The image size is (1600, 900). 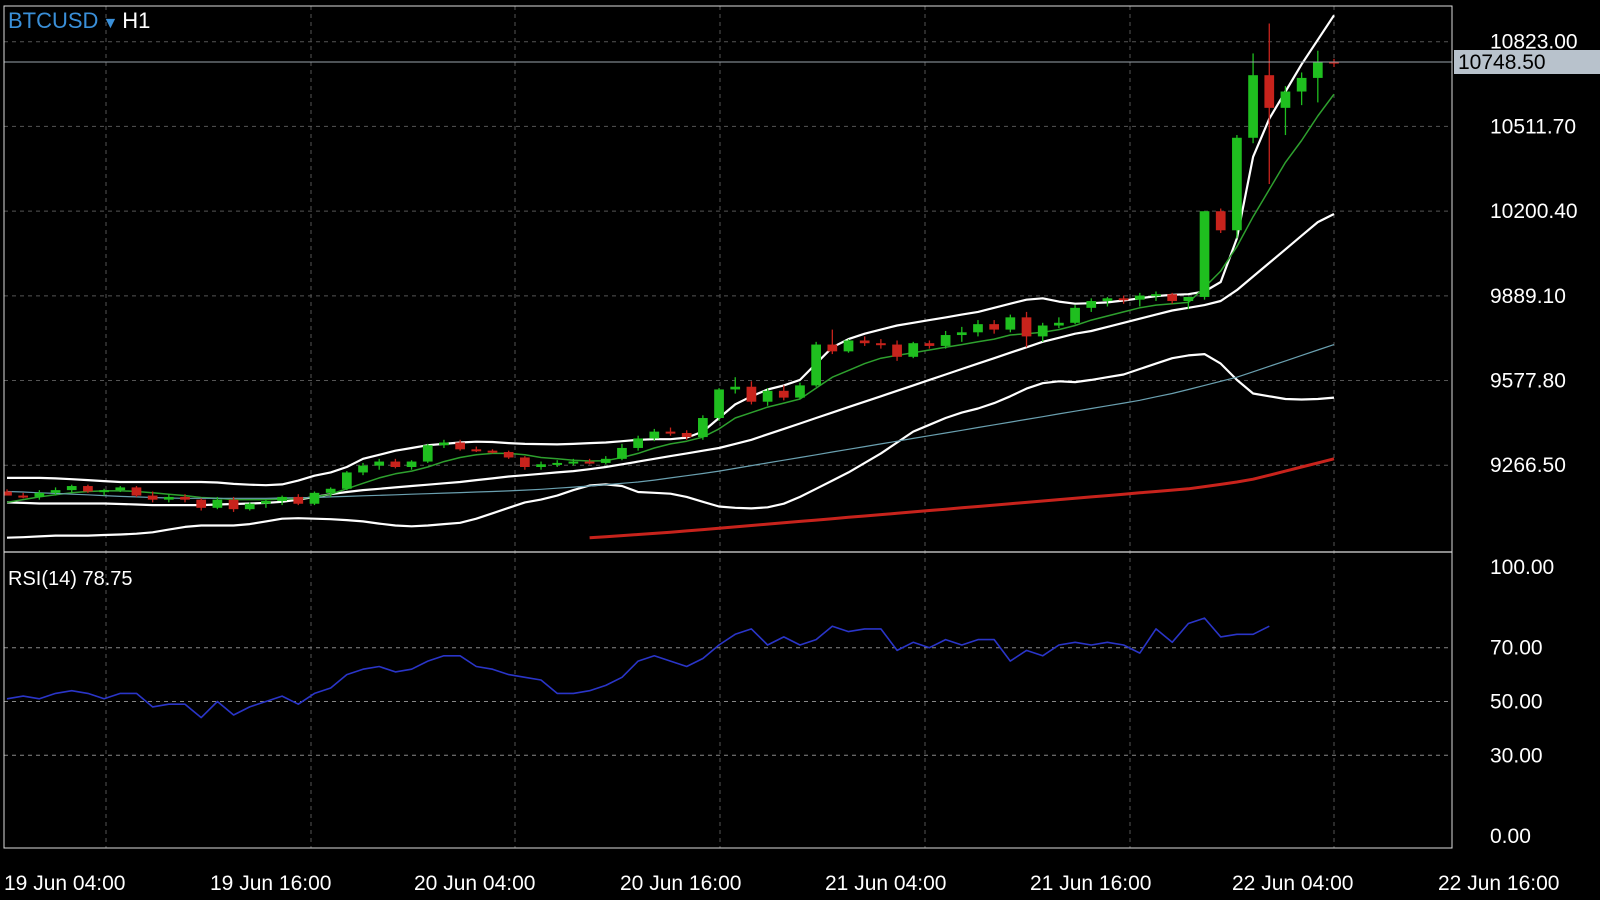 I want to click on rsi-line, so click(x=638, y=668).